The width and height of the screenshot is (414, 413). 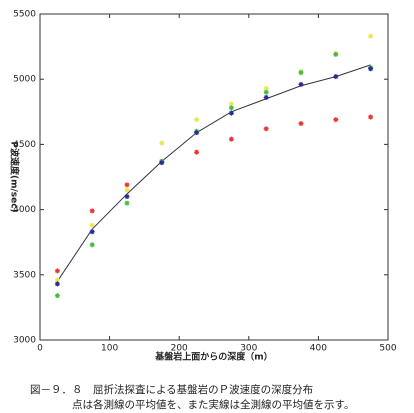 What do you see at coordinates (24, 210) in the screenshot?
I see `y-tick-label: 4000` at bounding box center [24, 210].